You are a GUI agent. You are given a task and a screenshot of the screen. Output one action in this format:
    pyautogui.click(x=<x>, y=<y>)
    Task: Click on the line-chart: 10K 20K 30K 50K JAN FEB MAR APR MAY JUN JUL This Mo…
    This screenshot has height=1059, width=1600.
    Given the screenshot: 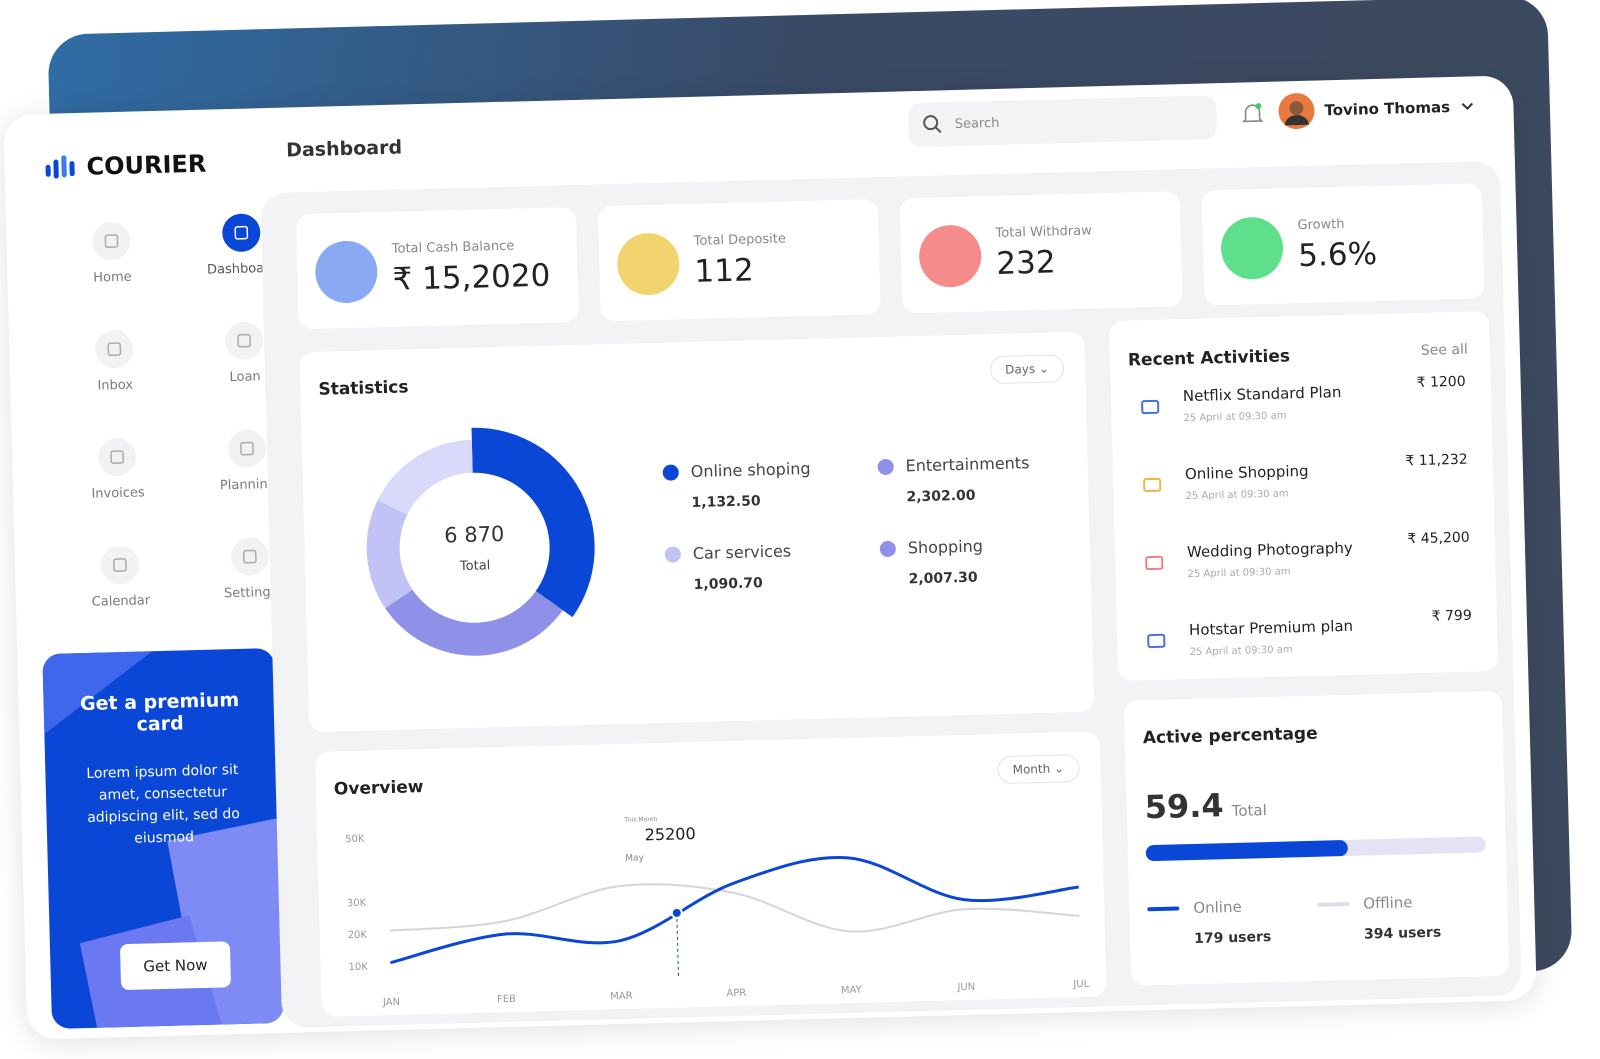 What is the action you would take?
    pyautogui.click(x=717, y=912)
    